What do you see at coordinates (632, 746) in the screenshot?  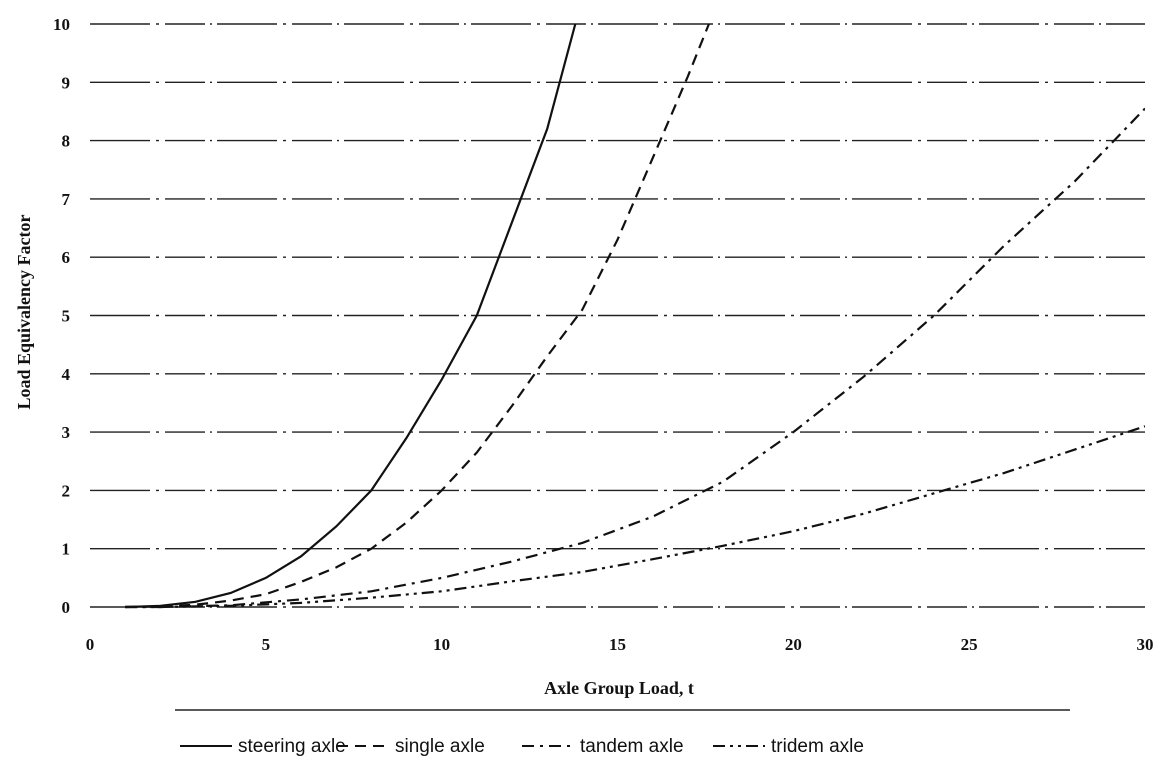 I see `legend-label: tandem axle` at bounding box center [632, 746].